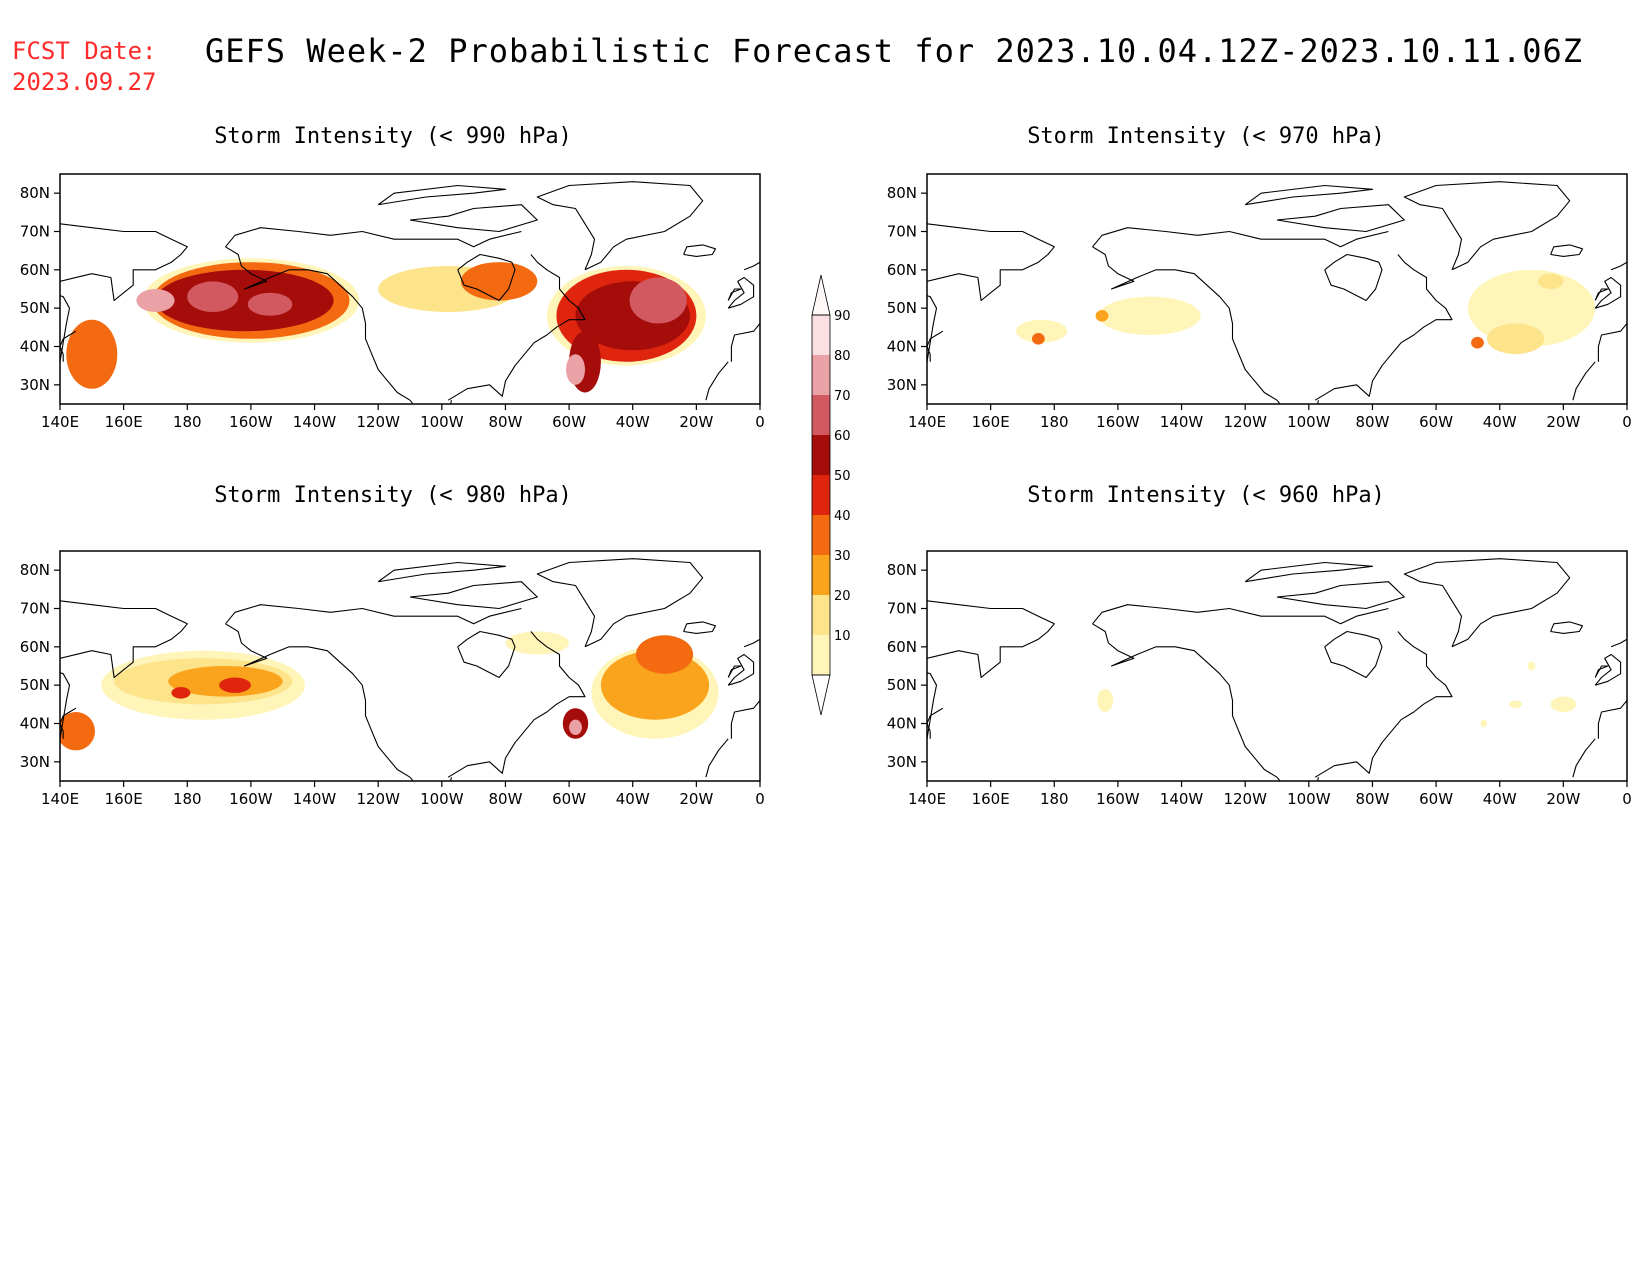 The width and height of the screenshot is (1650, 1275). What do you see at coordinates (842, 316) in the screenshot?
I see `colorbar-label: 90` at bounding box center [842, 316].